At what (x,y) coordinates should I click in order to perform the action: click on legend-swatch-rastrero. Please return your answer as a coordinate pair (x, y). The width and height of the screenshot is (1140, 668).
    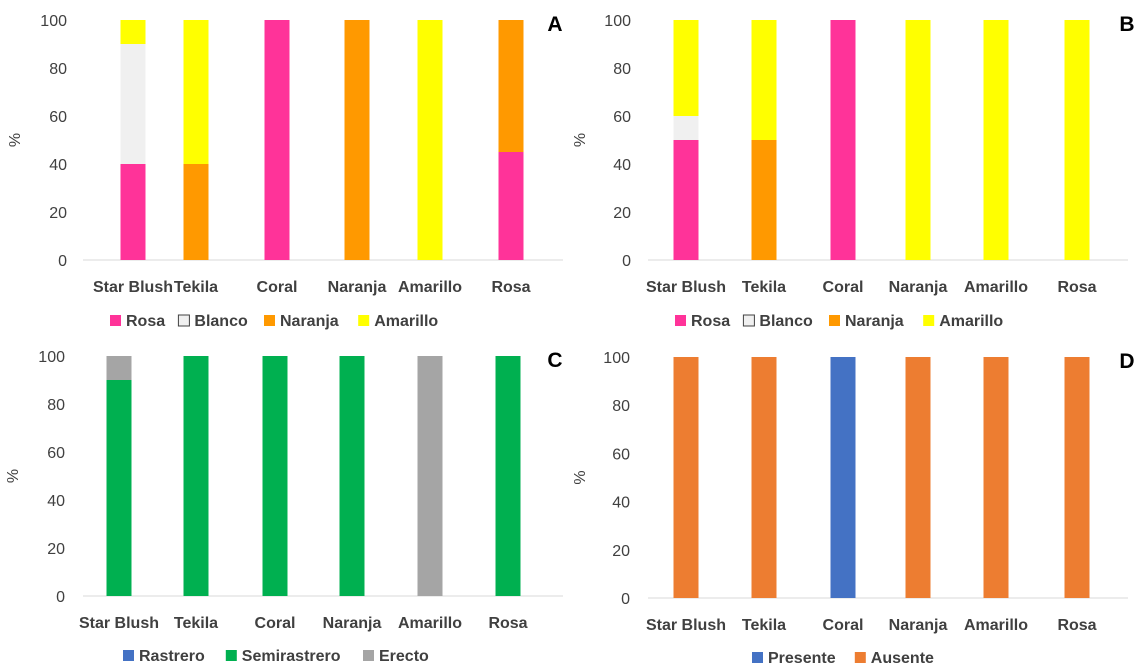
    Looking at the image, I should click on (128, 655).